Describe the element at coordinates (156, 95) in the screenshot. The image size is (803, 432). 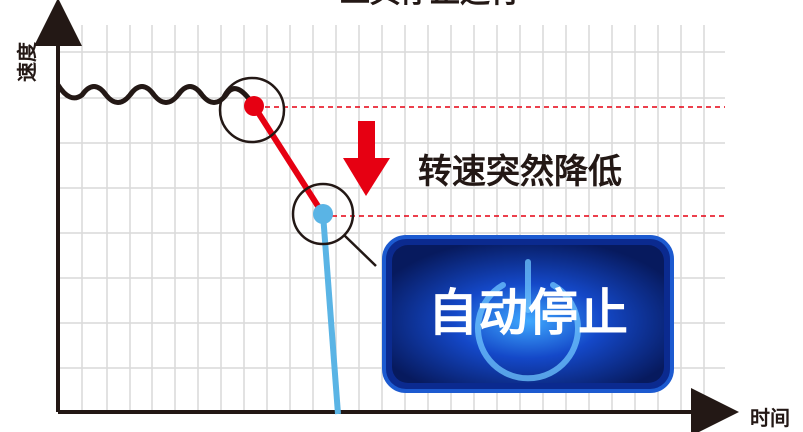
I see `normal-speed-wave` at that location.